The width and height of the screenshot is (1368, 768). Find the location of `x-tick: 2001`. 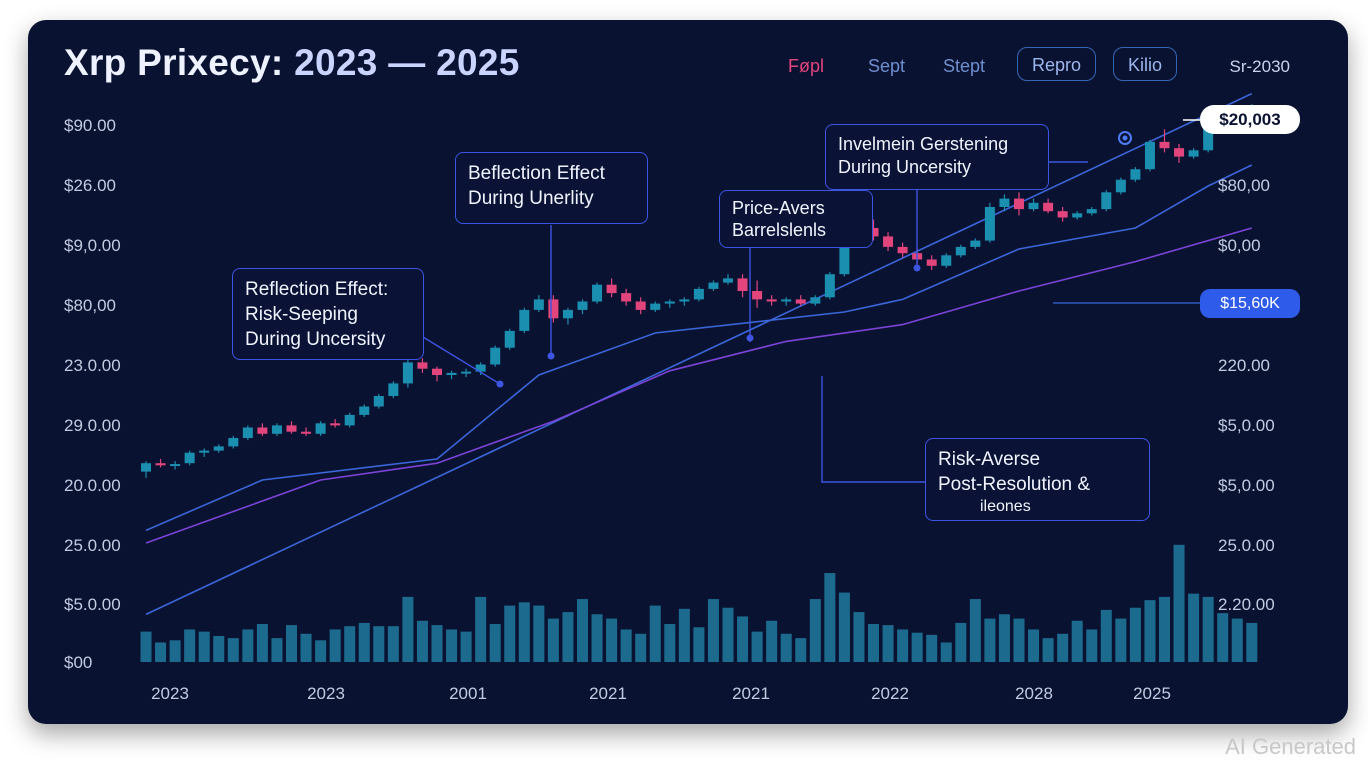

x-tick: 2001 is located at coordinates (468, 693).